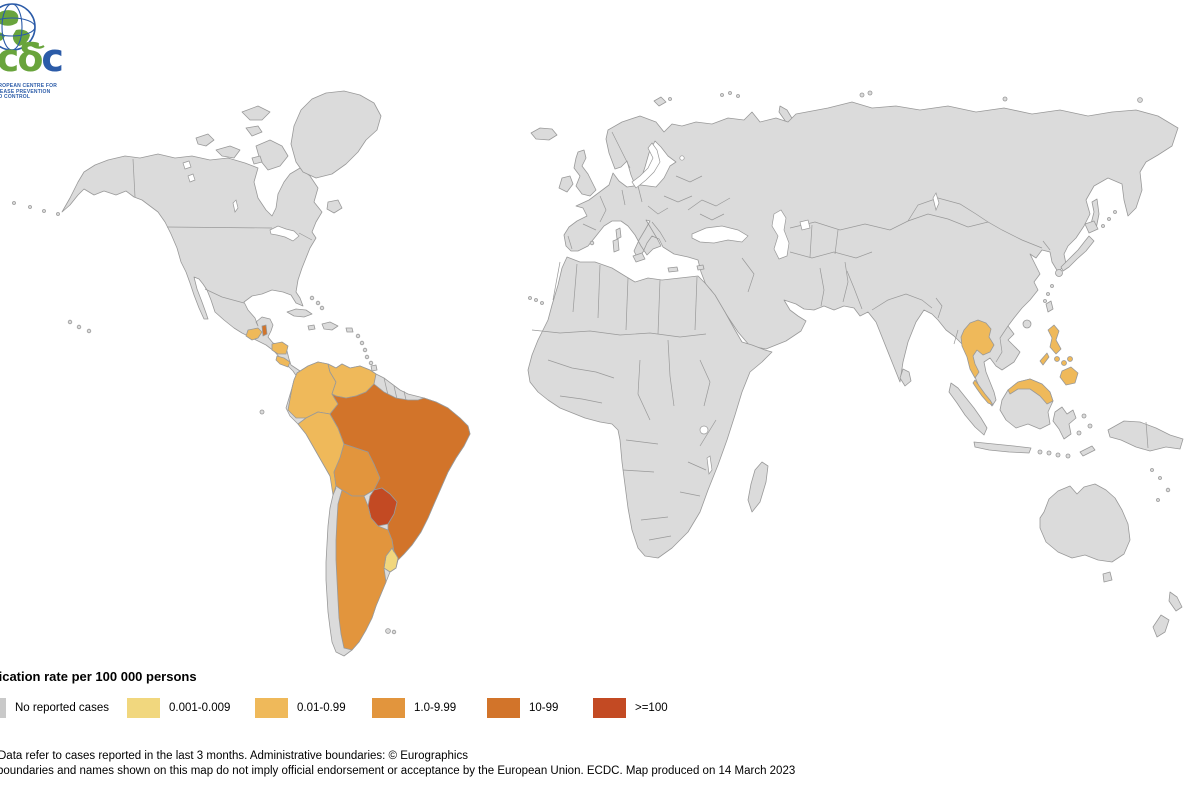 This screenshot has width=1200, height=800. Describe the element at coordinates (22, 27) in the screenshot. I see `ecdc-globe-icon` at that location.